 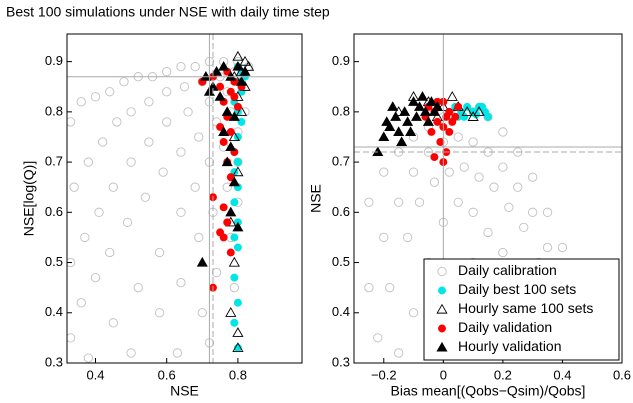 I want to click on y-tick-label: 0.4, so click(x=341, y=311).